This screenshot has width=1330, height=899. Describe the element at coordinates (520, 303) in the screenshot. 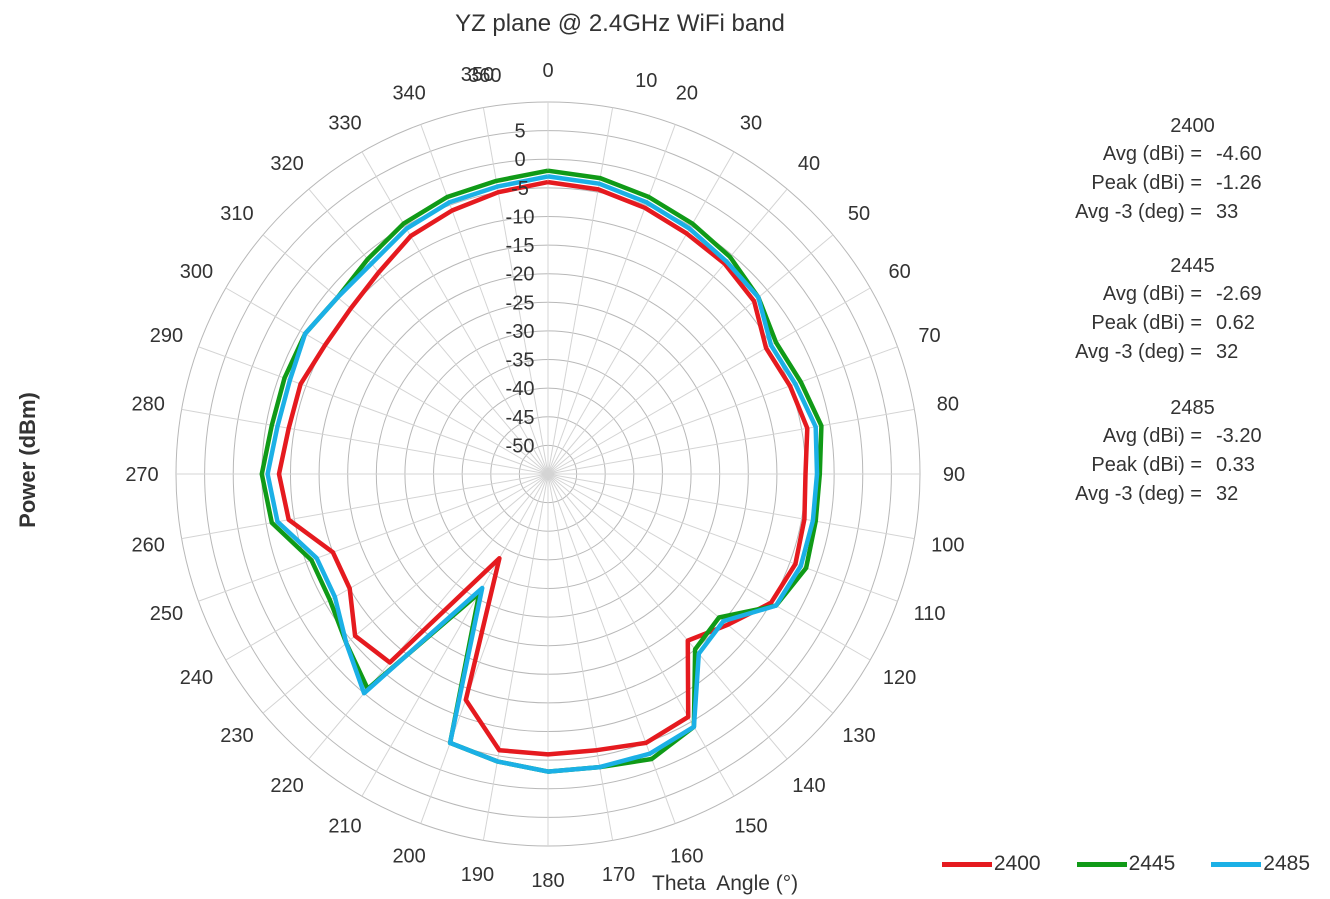

I see `radial-tick-label: -25` at that location.